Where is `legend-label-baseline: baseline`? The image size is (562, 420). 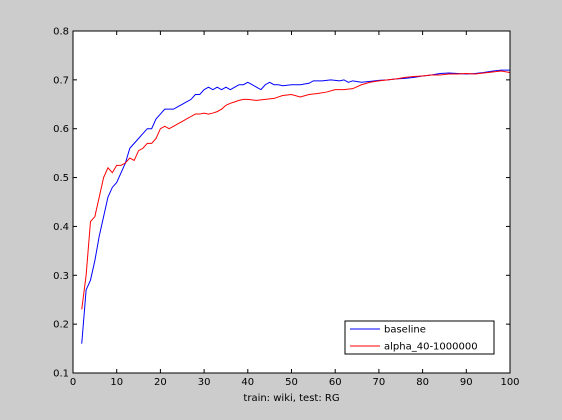
legend-label-baseline: baseline is located at coordinates (405, 330).